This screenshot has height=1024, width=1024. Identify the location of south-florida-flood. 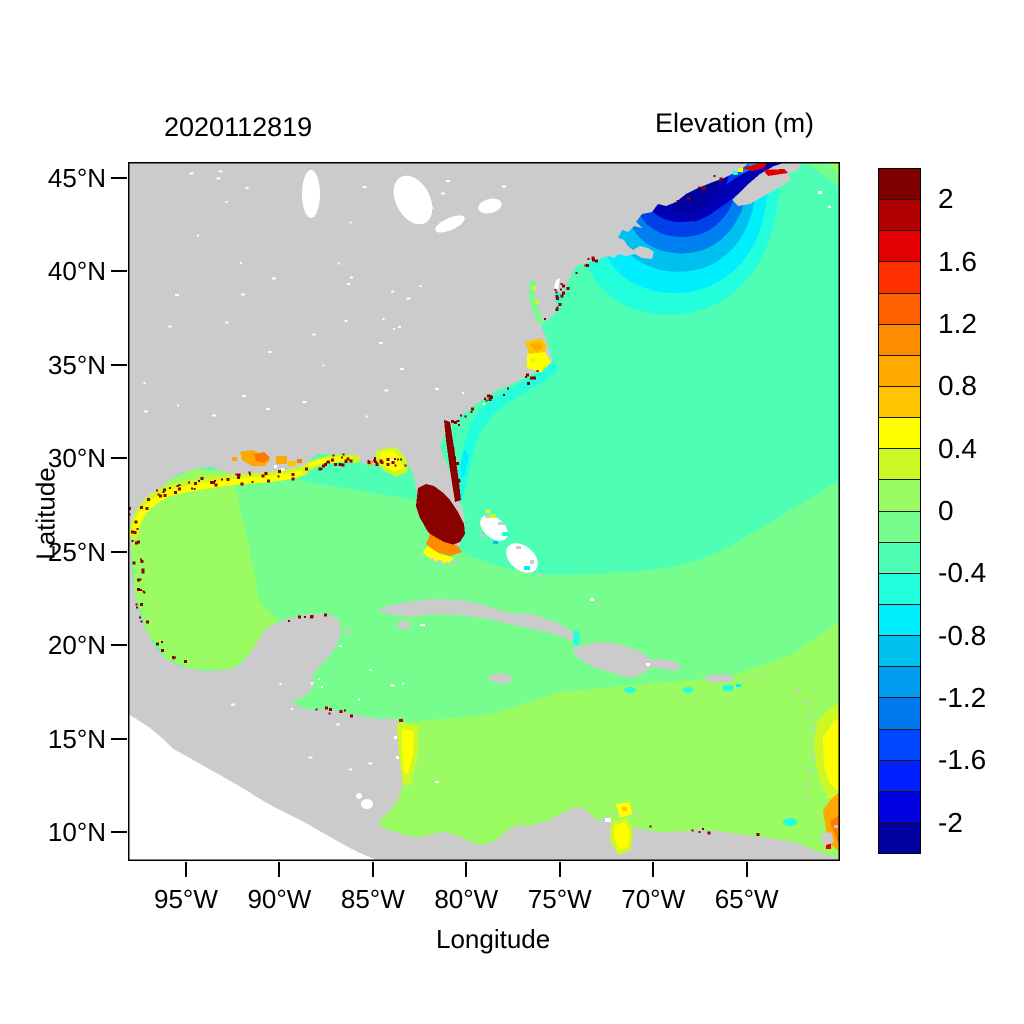
(440, 492).